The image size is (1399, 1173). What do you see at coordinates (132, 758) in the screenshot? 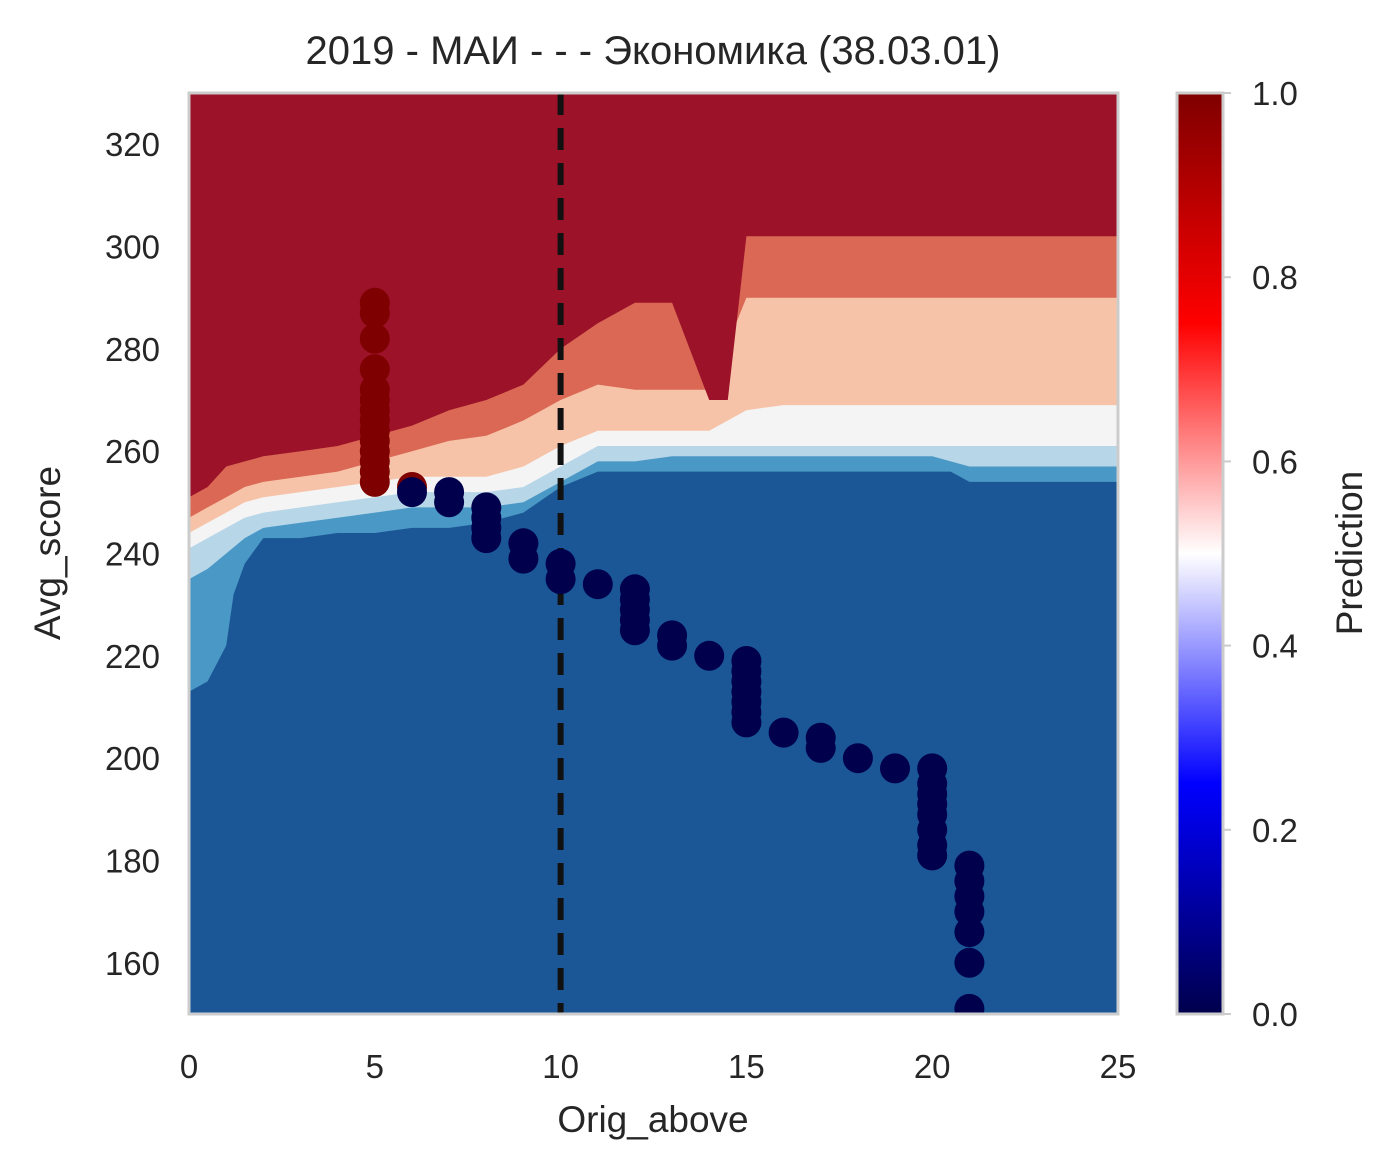
I see `y-tick-label: 200` at bounding box center [132, 758].